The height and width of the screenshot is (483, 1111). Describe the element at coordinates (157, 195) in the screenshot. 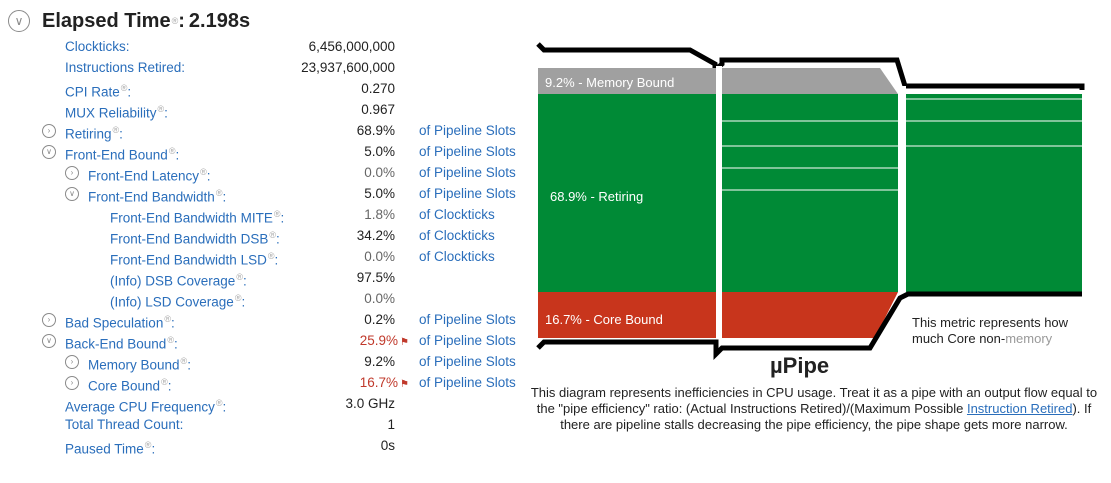

I see `metric-label: Front-End Bandwidth®:` at that location.